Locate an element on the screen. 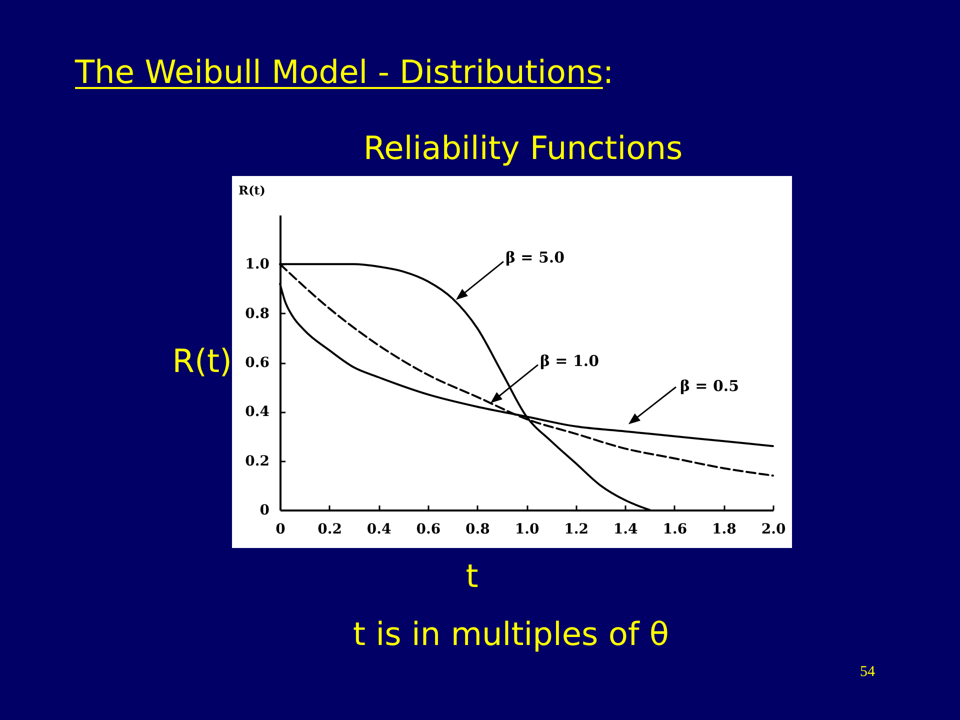 The width and height of the screenshot is (960, 720). y-tick-label: 1.0 is located at coordinates (257, 264).